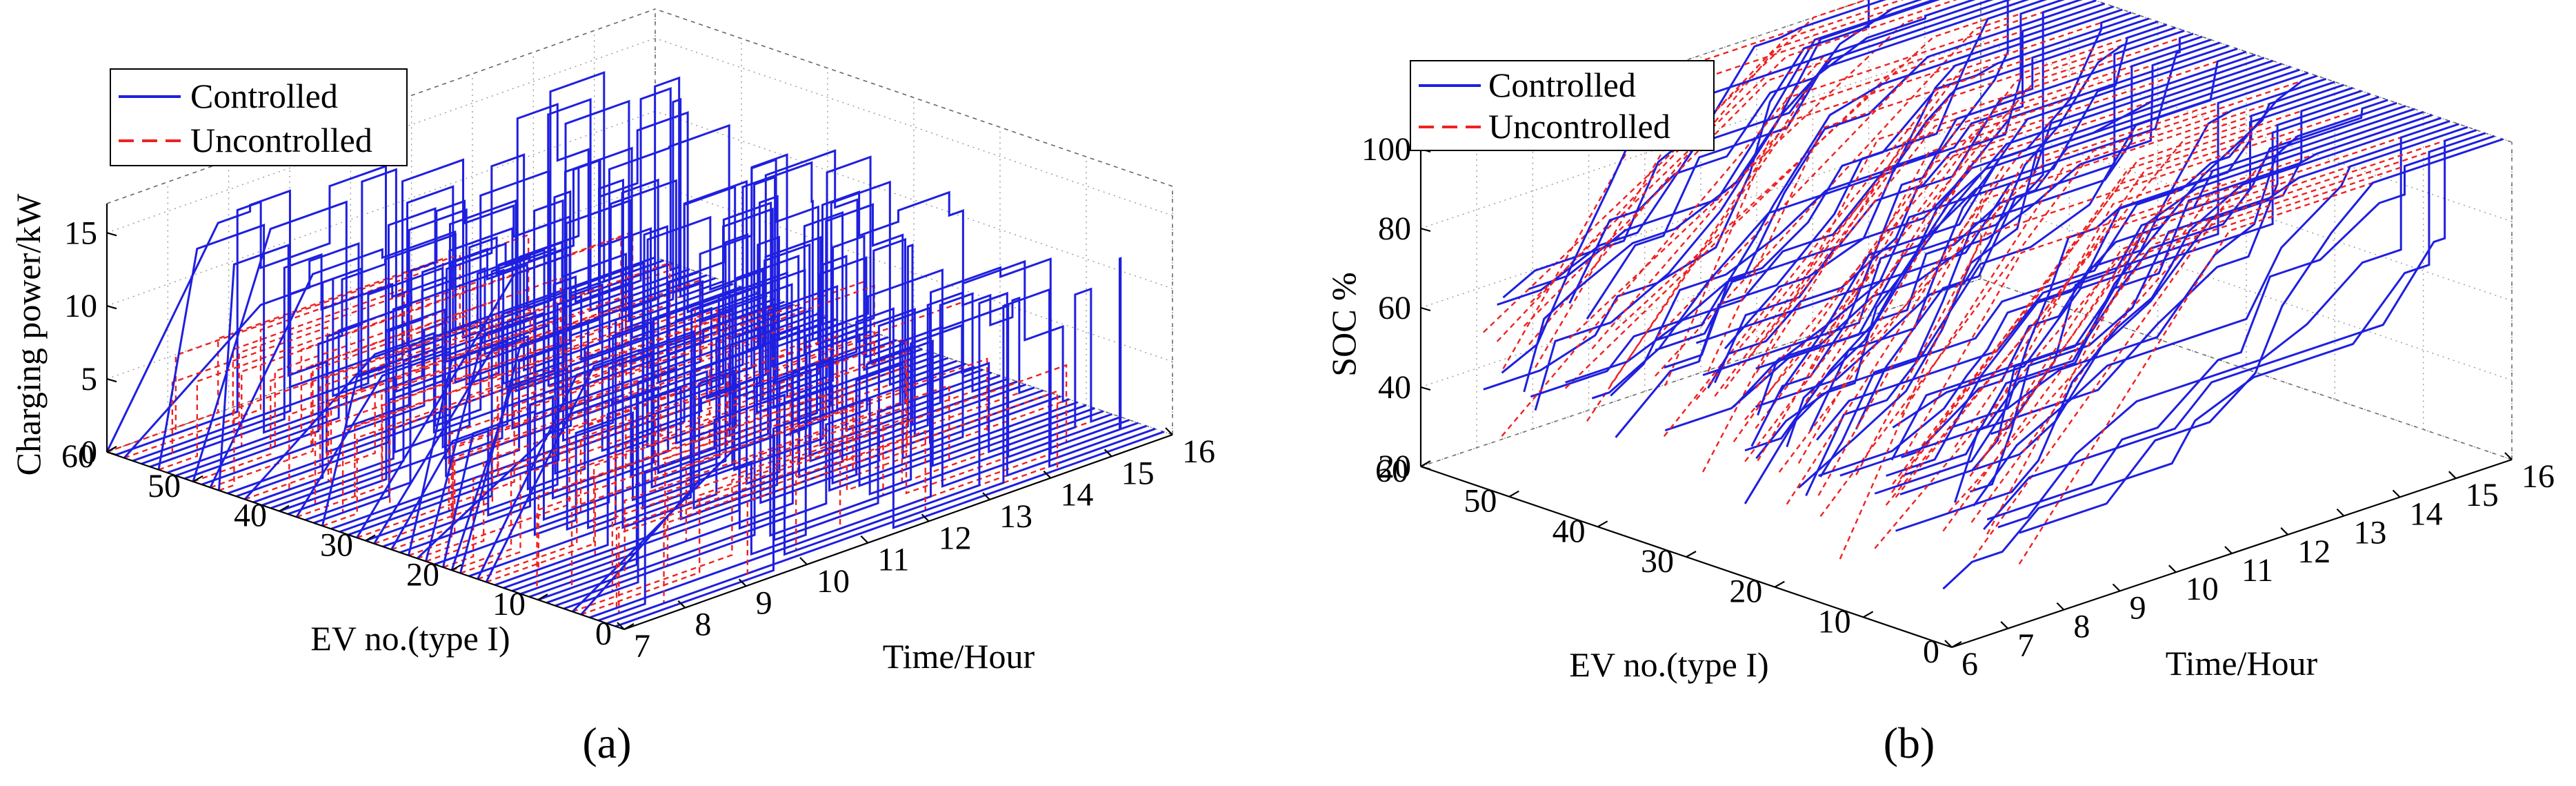 The height and width of the screenshot is (786, 2576). What do you see at coordinates (606, 742) in the screenshot?
I see `caption-a: (a)` at bounding box center [606, 742].